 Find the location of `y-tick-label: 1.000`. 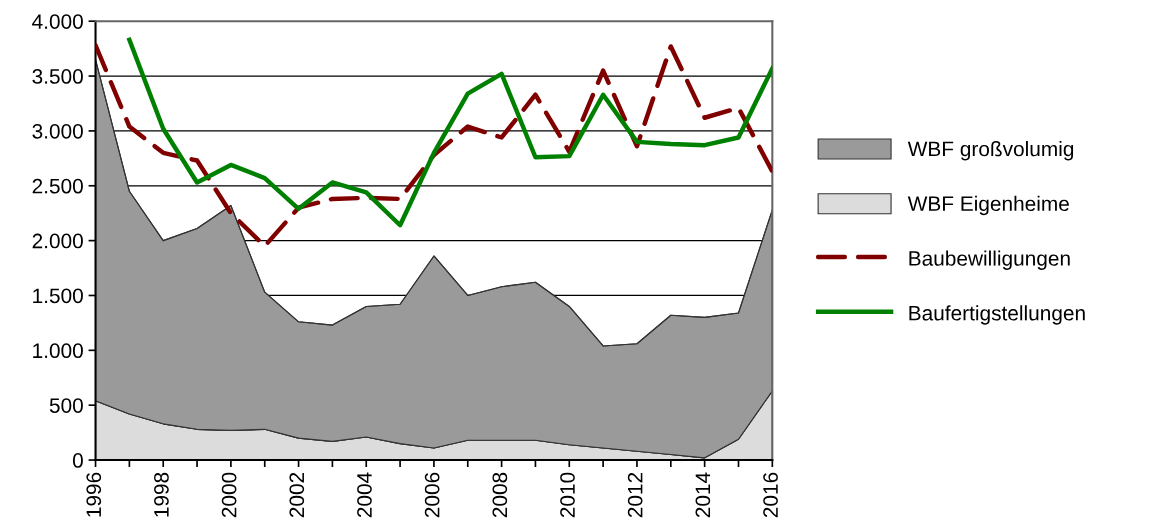

y-tick-label: 1.000 is located at coordinates (58, 351).